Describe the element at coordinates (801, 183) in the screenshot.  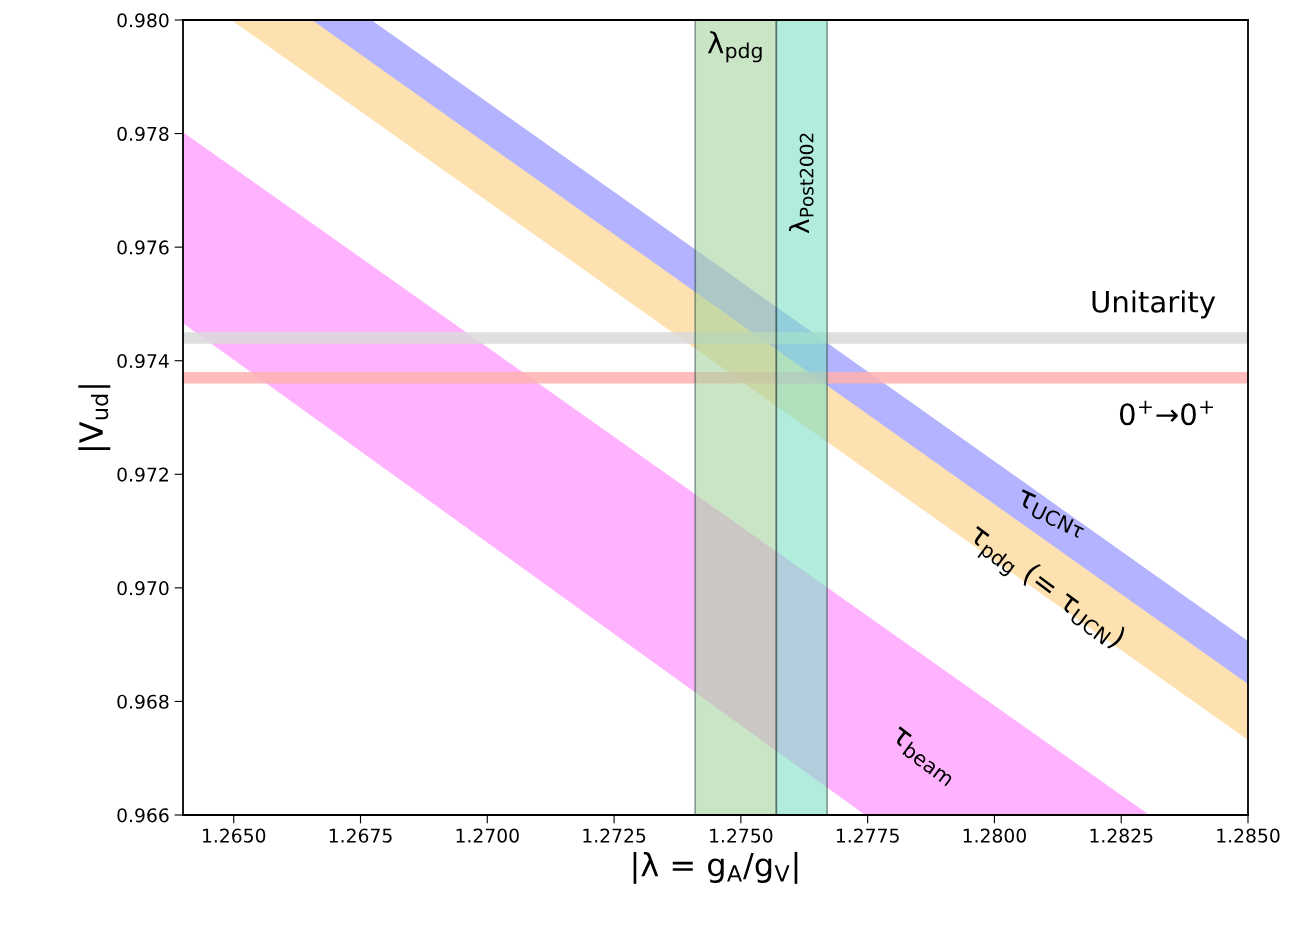
I see `band-label: λ$_{Post2002}$` at that location.